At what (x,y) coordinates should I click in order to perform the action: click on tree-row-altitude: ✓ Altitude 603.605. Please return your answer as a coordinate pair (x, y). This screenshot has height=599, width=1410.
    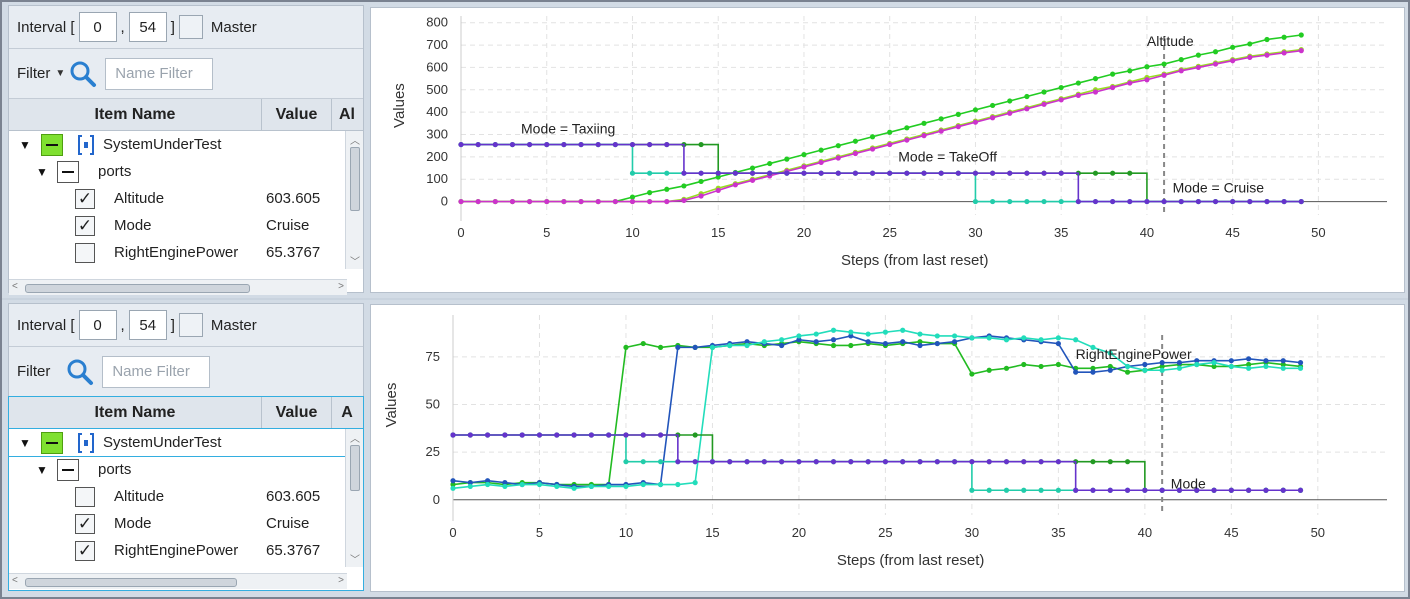
    Looking at the image, I should click on (186, 198).